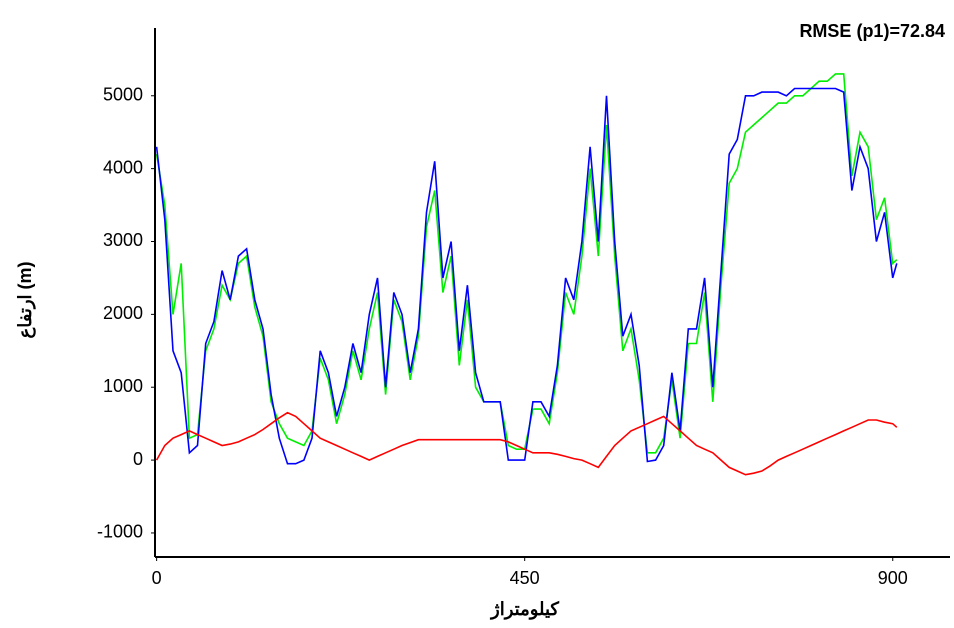 The height and width of the screenshot is (628, 954). What do you see at coordinates (526, 443) in the screenshot?
I see `data-line` at bounding box center [526, 443].